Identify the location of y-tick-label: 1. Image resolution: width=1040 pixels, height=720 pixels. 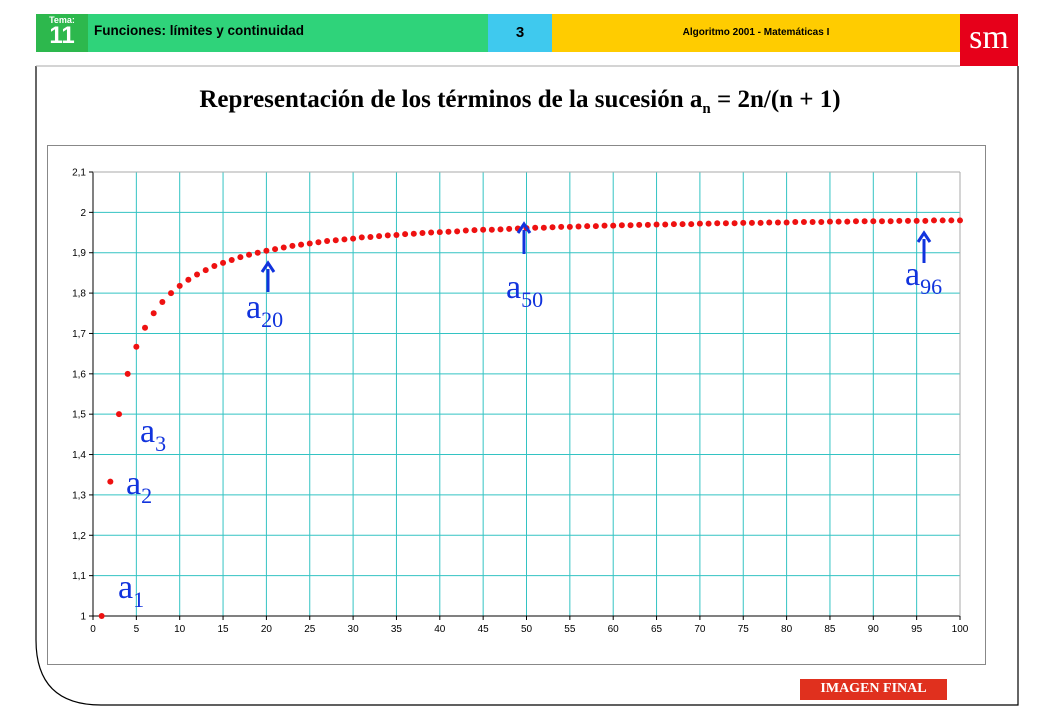
(83, 617).